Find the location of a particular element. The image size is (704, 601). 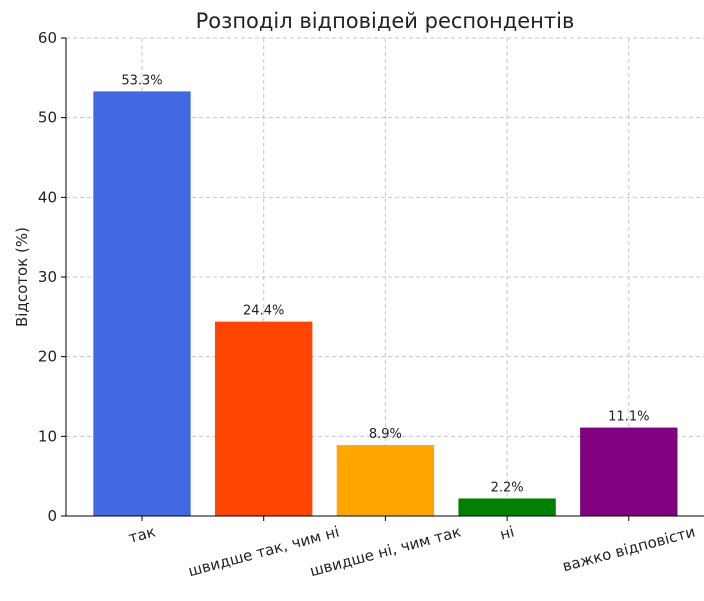

value-label: 8.9% is located at coordinates (385, 434).